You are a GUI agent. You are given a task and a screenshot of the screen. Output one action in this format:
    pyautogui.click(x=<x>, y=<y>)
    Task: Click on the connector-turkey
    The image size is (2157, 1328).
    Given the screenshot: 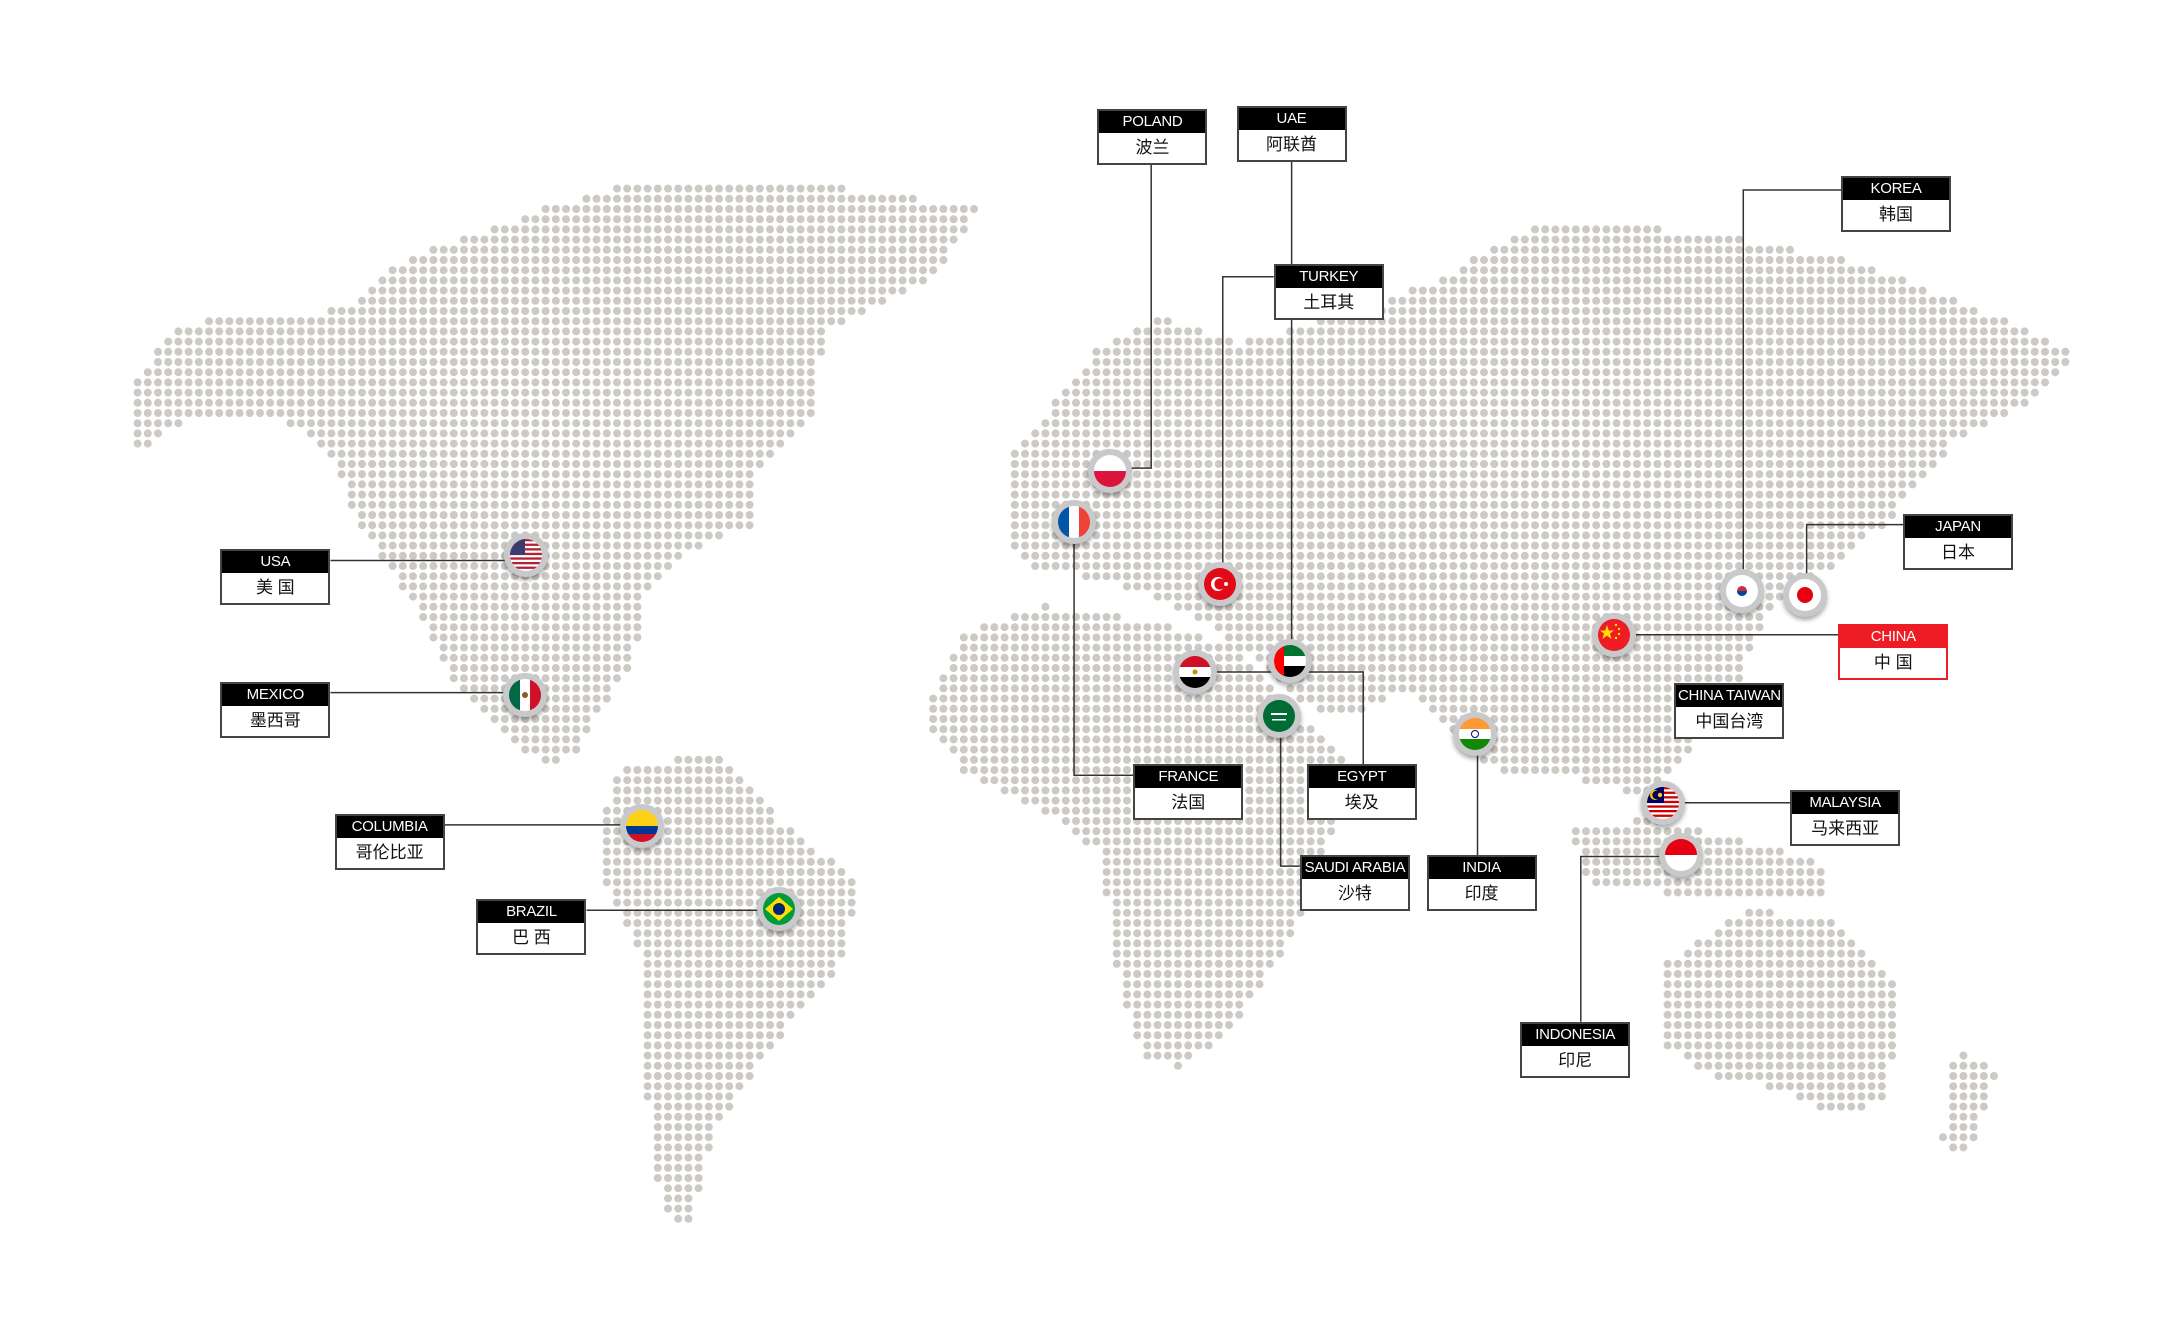 What is the action you would take?
    pyautogui.click(x=1248, y=420)
    